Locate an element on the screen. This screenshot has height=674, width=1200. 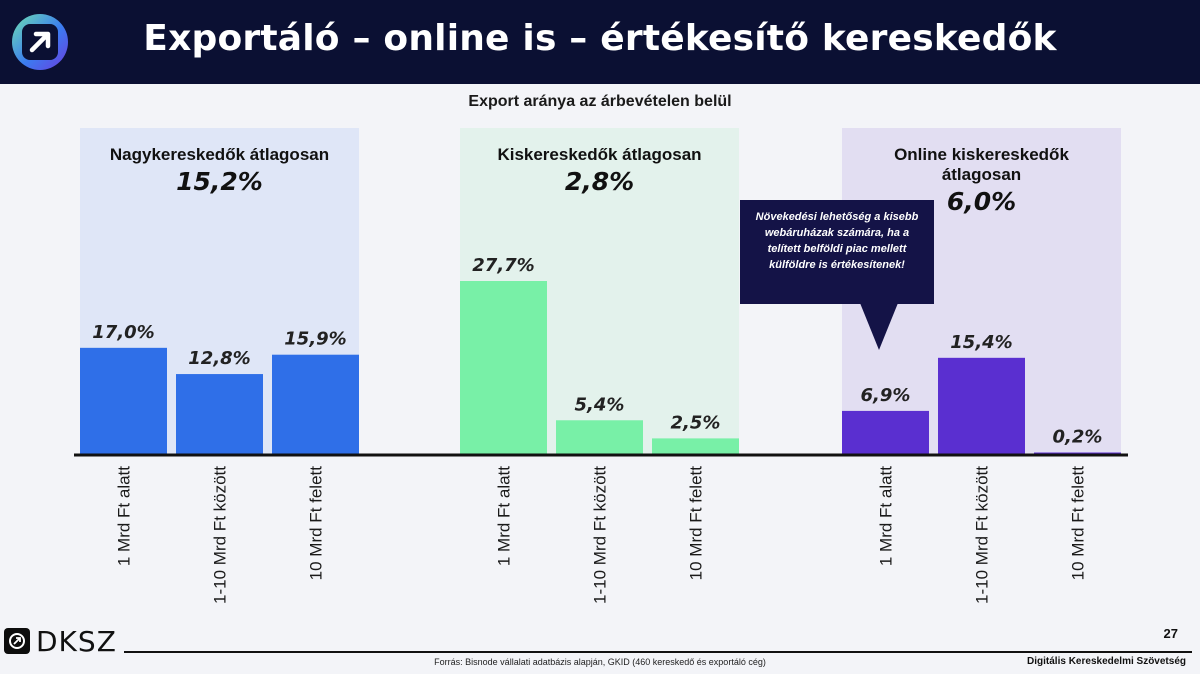
bar-value-label: 5,4% is located at coordinates (600, 404).